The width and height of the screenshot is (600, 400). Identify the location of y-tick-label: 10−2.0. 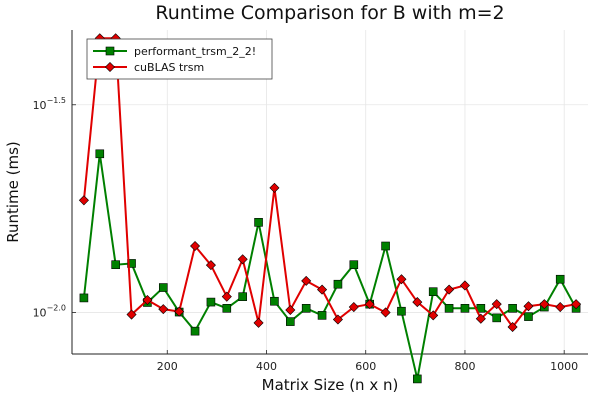
(49, 311).